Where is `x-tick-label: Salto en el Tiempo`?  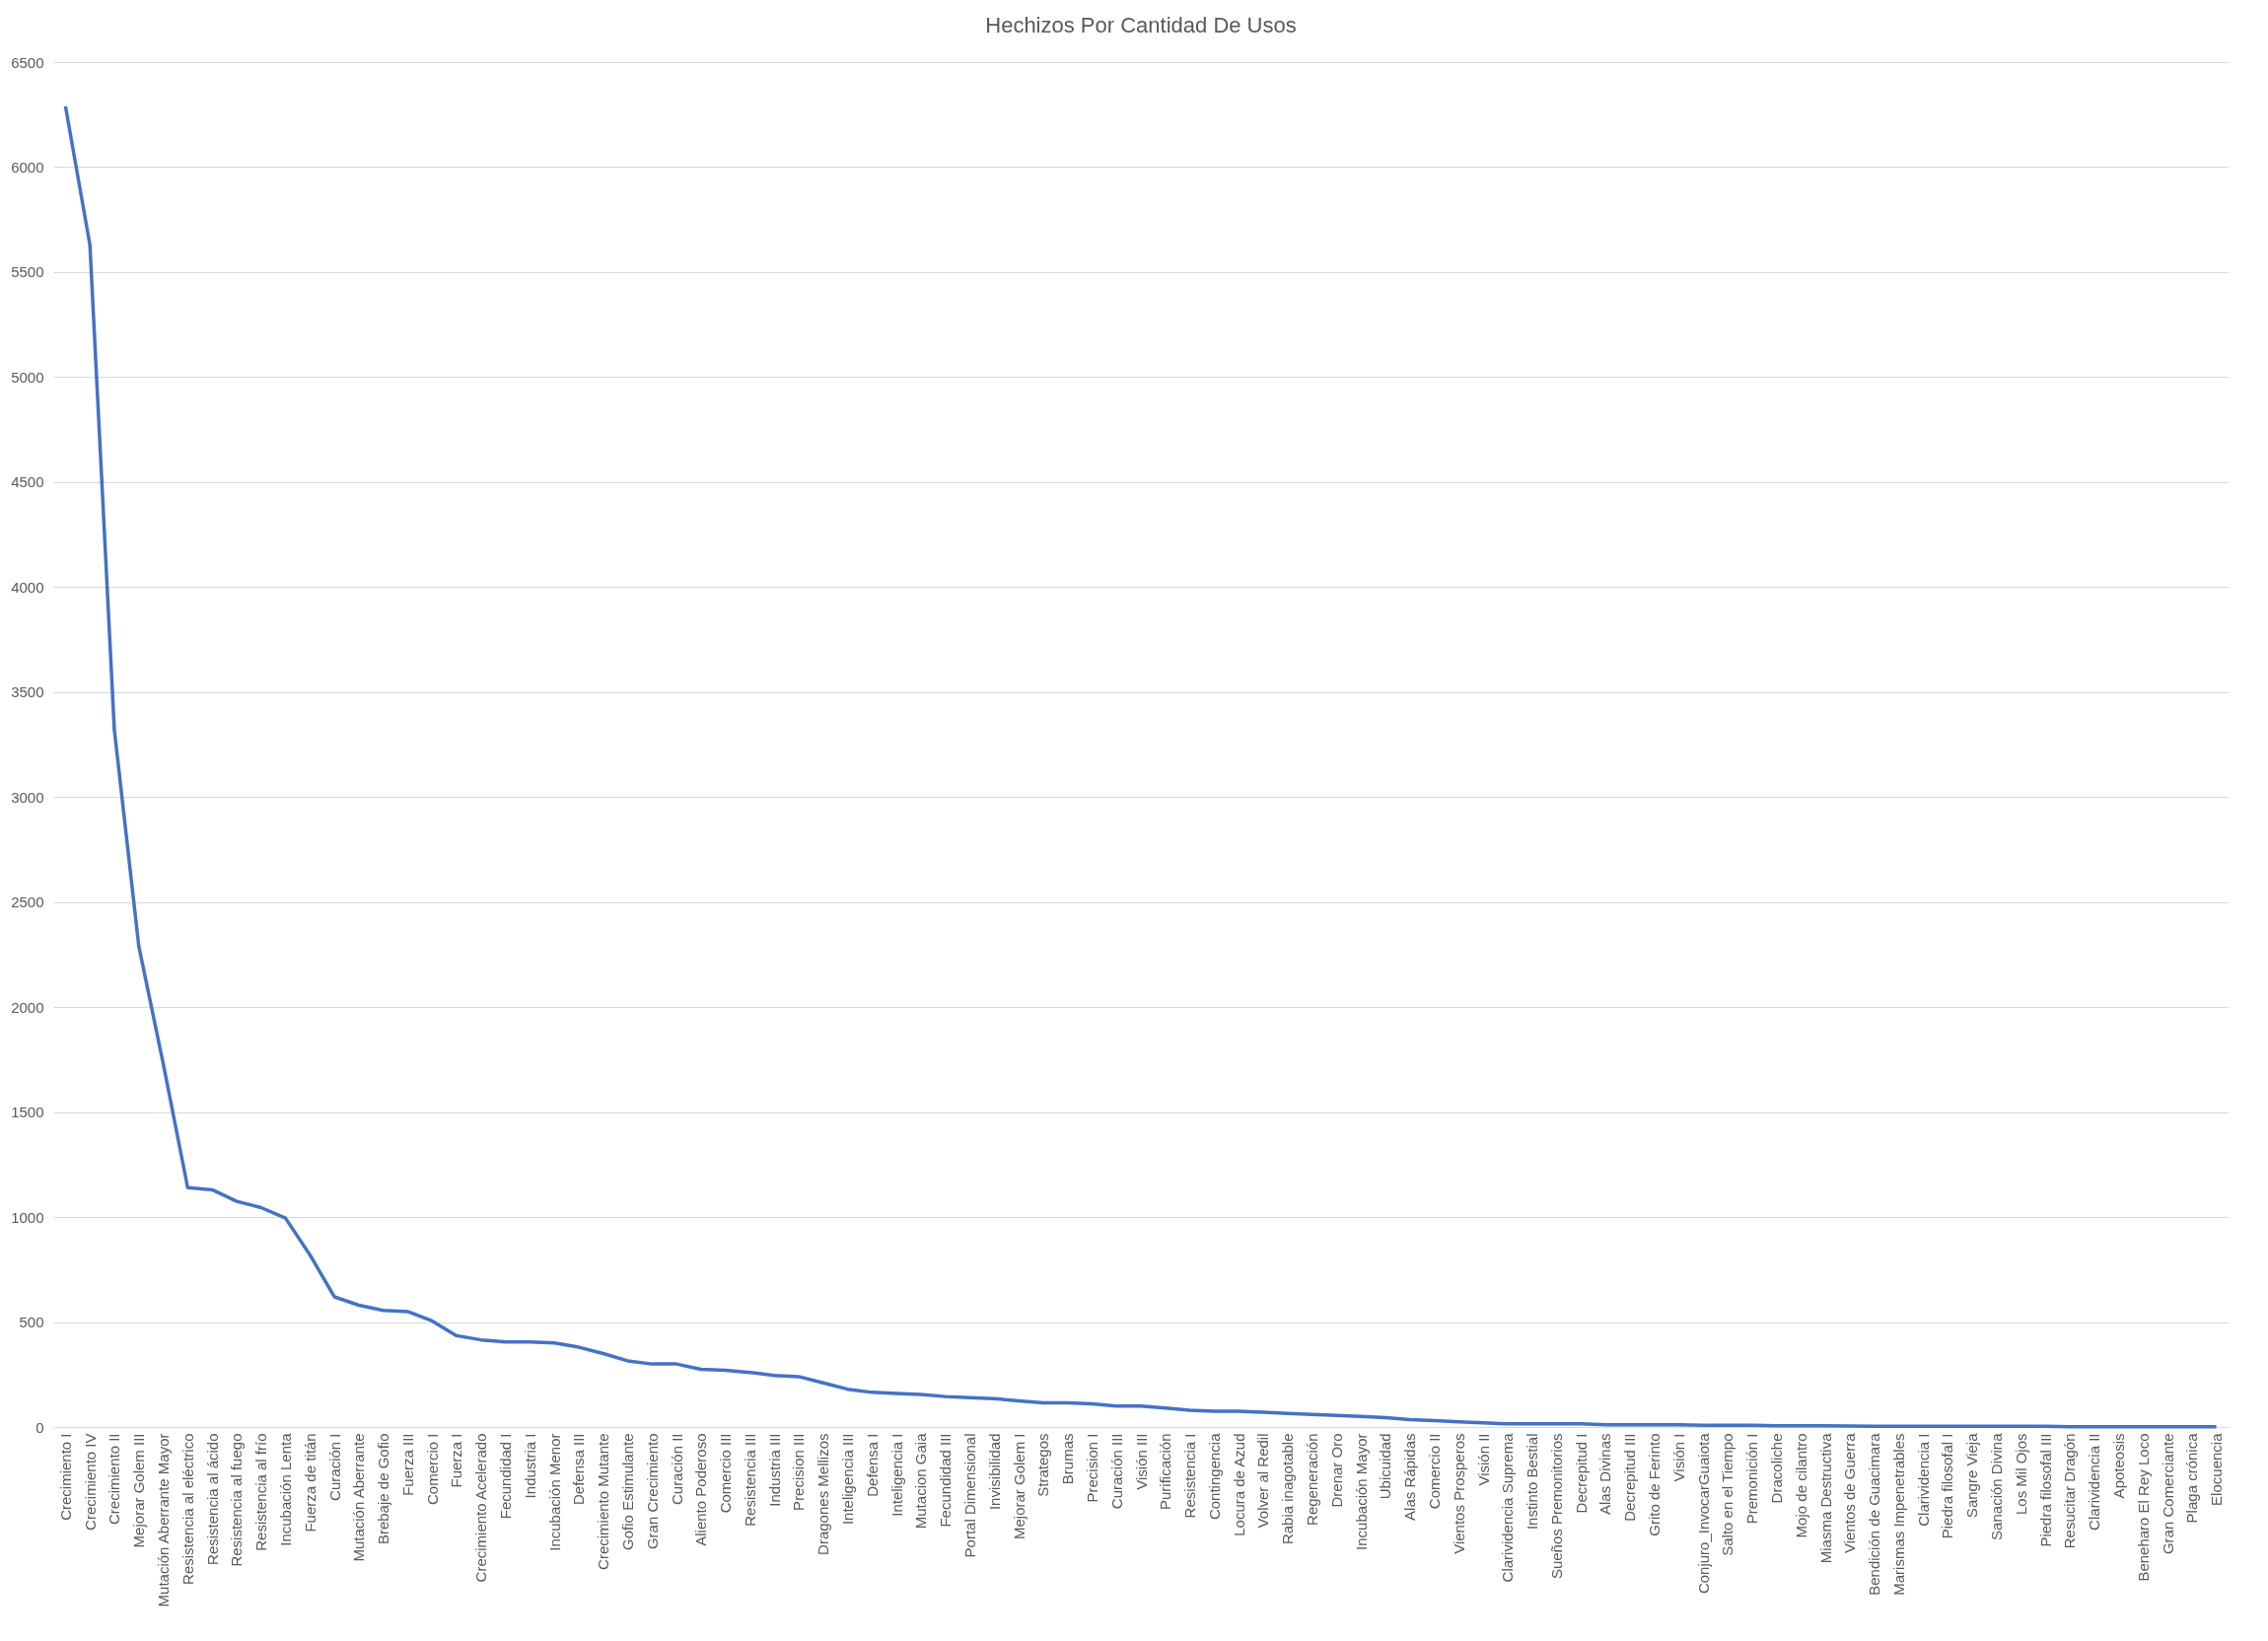 x-tick-label: Salto en el Tiempo is located at coordinates (1727, 1494).